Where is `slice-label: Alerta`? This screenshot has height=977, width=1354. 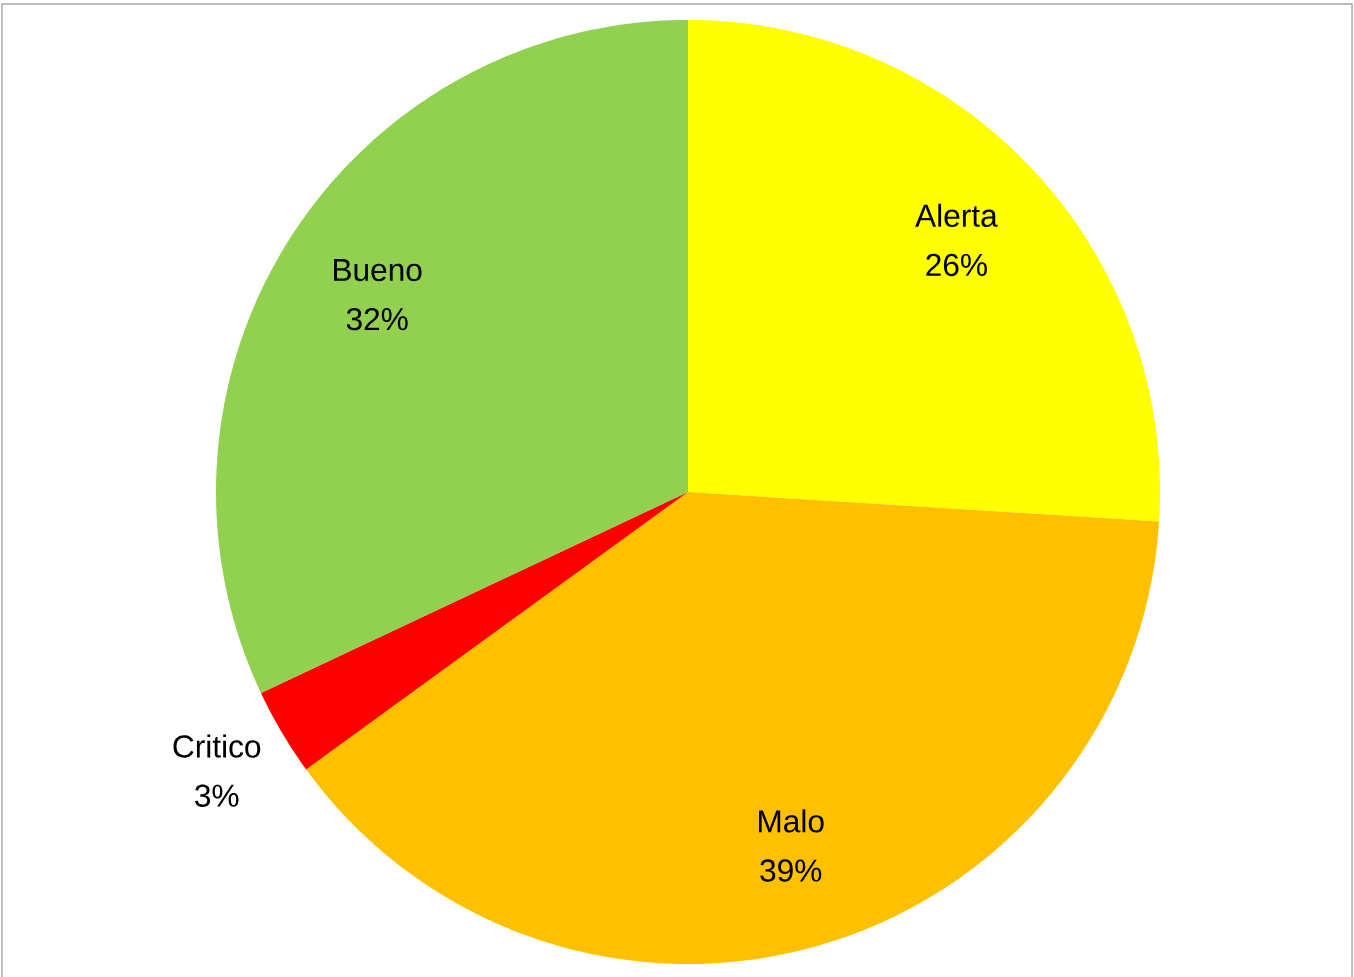 slice-label: Alerta is located at coordinates (956, 215).